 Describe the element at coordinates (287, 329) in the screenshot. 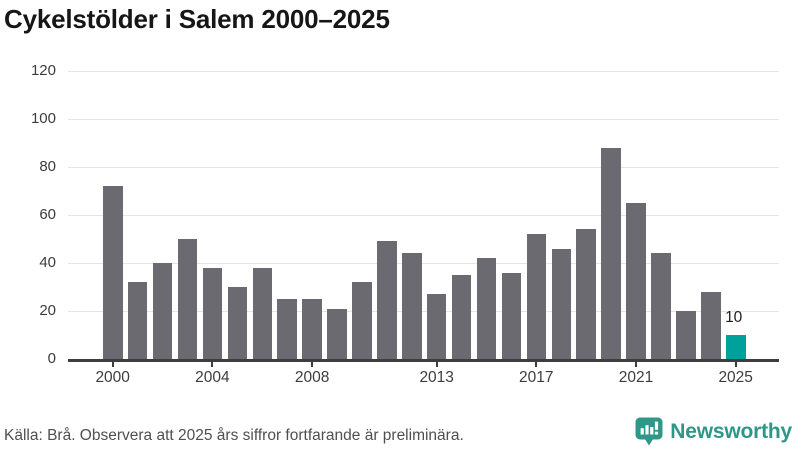

I see `bar-2007` at that location.